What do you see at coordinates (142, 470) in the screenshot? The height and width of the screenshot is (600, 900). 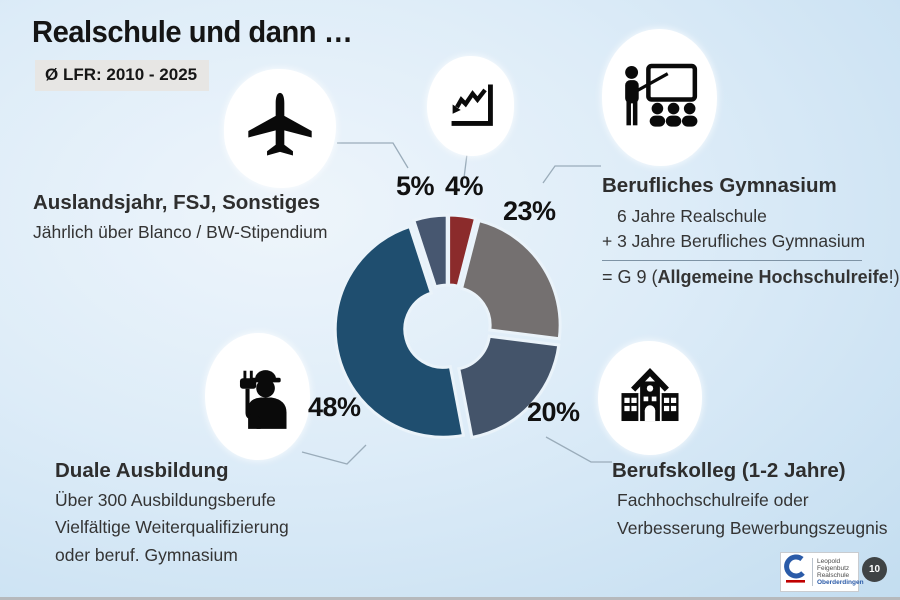 I see `section-duale-heading: Duale Ausbildung` at bounding box center [142, 470].